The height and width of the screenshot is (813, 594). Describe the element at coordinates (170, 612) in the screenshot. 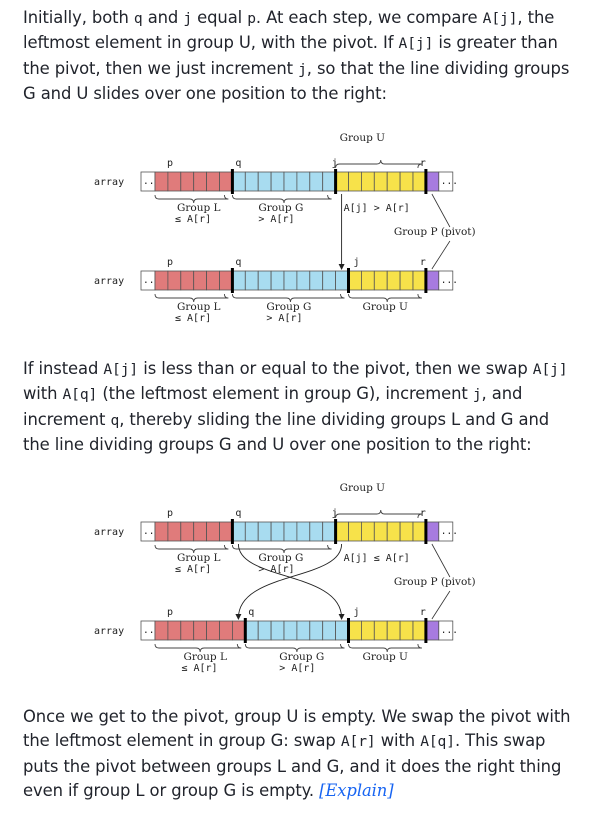

I see `p-index-label: p` at that location.